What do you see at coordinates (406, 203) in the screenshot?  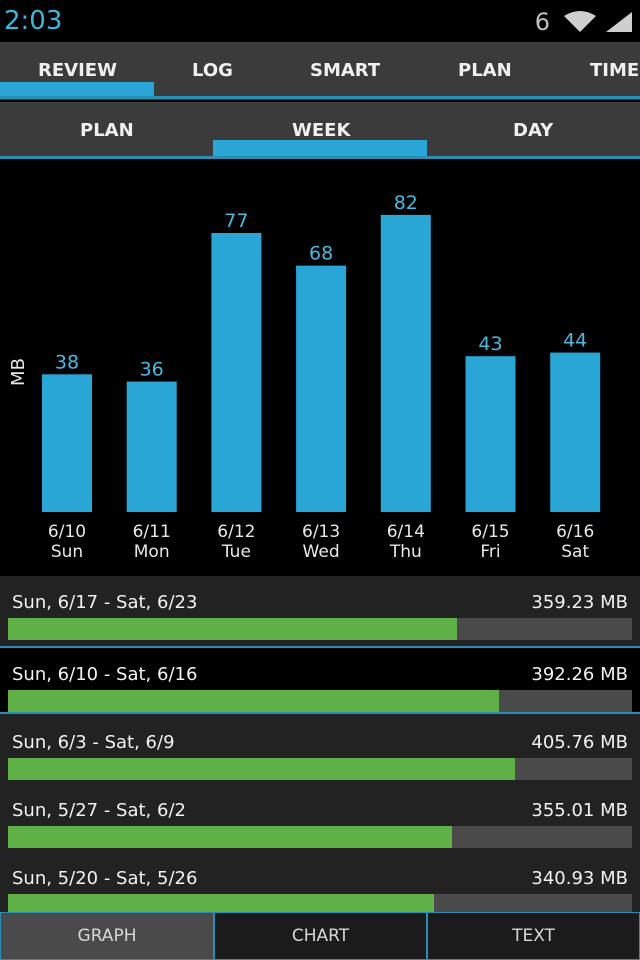 I see `bar-value-label: 82` at bounding box center [406, 203].